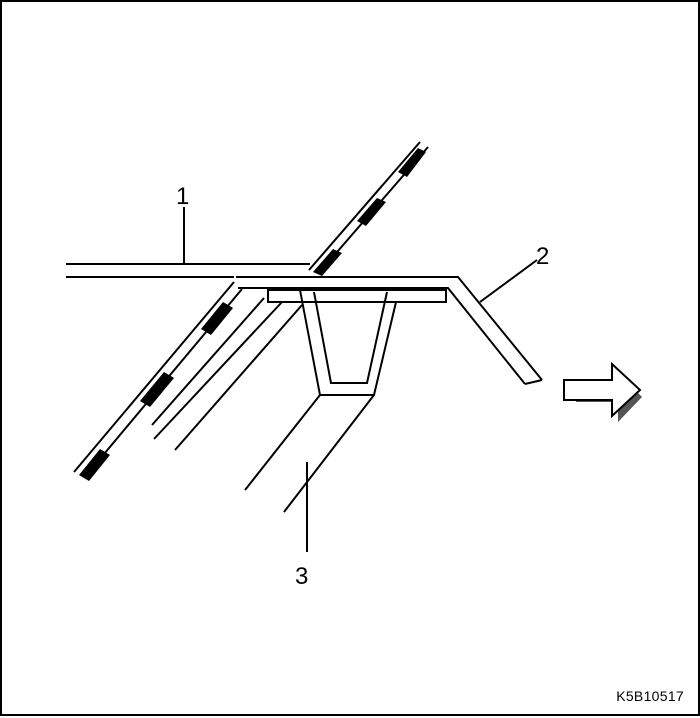 This screenshot has width=700, height=718. I want to click on roof-flange, so click(389, 330).